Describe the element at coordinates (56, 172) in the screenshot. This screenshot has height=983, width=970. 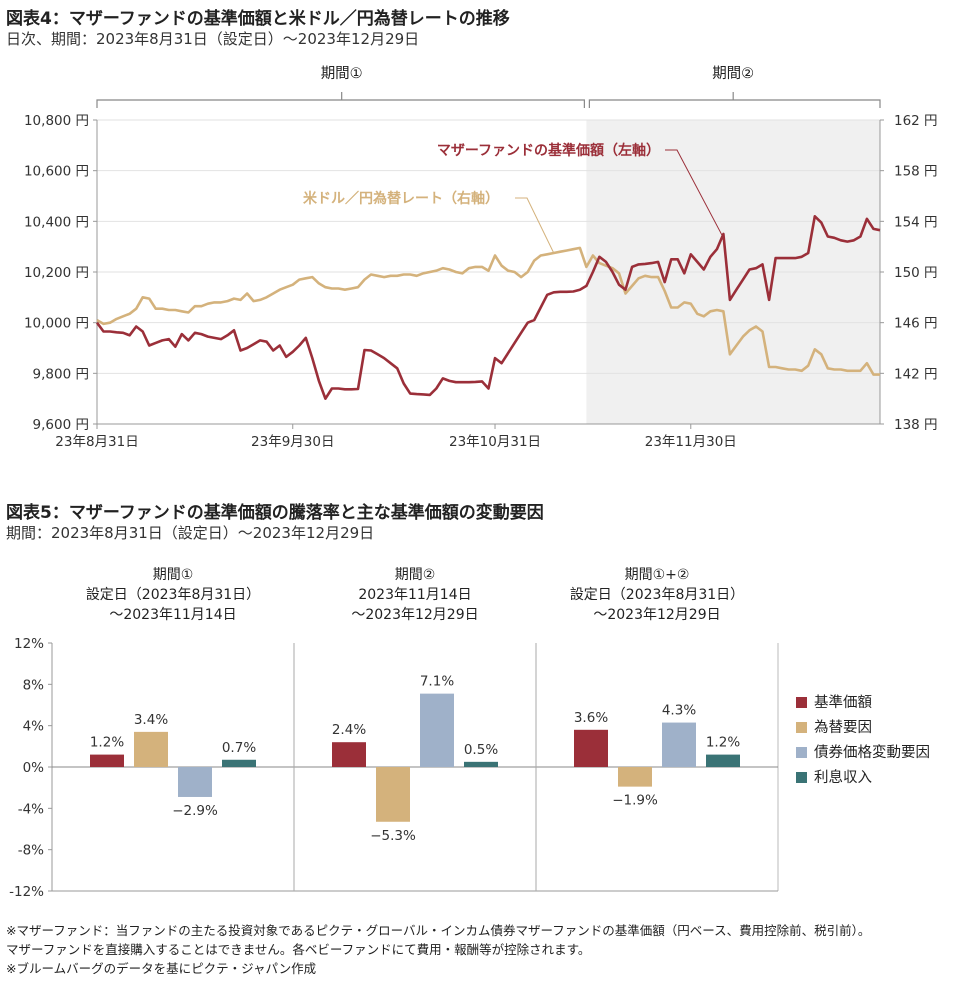
I see `left-tick-label: 10,600 円` at that location.